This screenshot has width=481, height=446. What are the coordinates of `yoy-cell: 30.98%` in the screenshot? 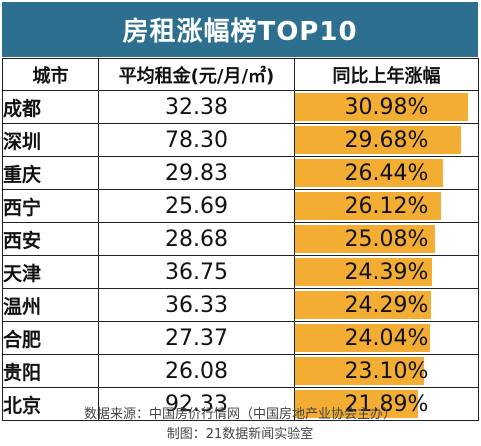 It's located at (386, 107).